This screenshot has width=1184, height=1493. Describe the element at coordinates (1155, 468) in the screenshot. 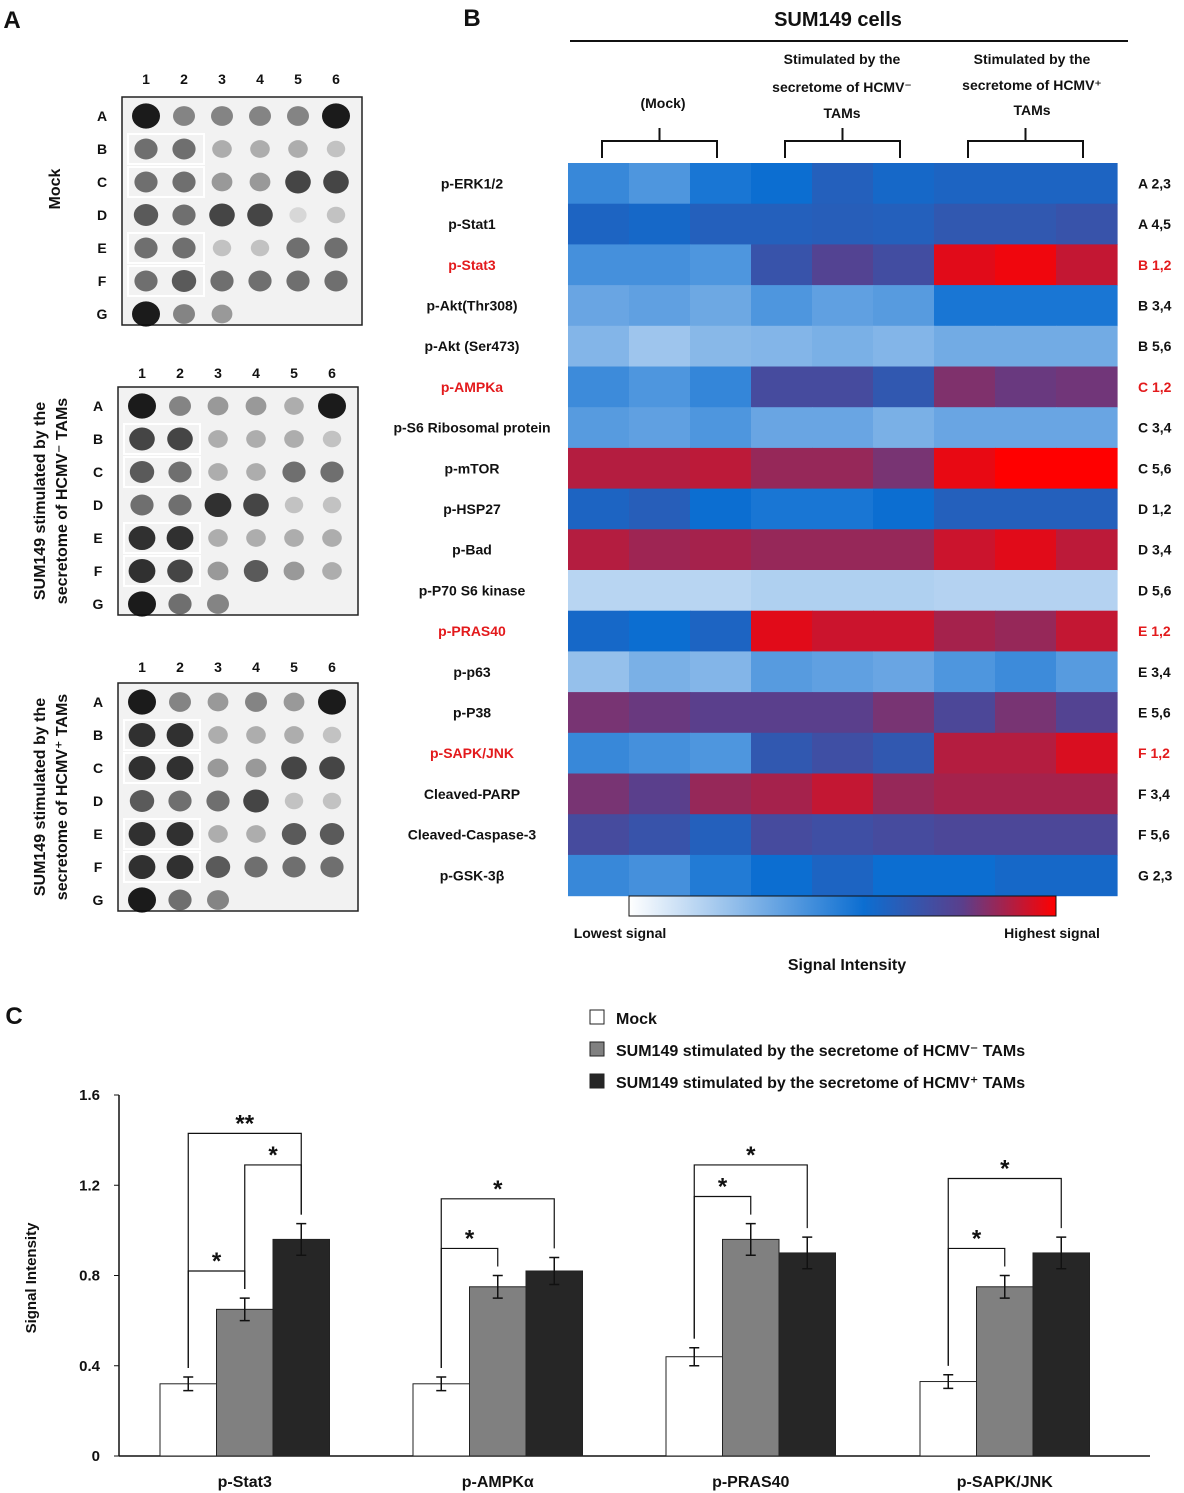

I see `heatmap-row-position: C 5,6` at that location.